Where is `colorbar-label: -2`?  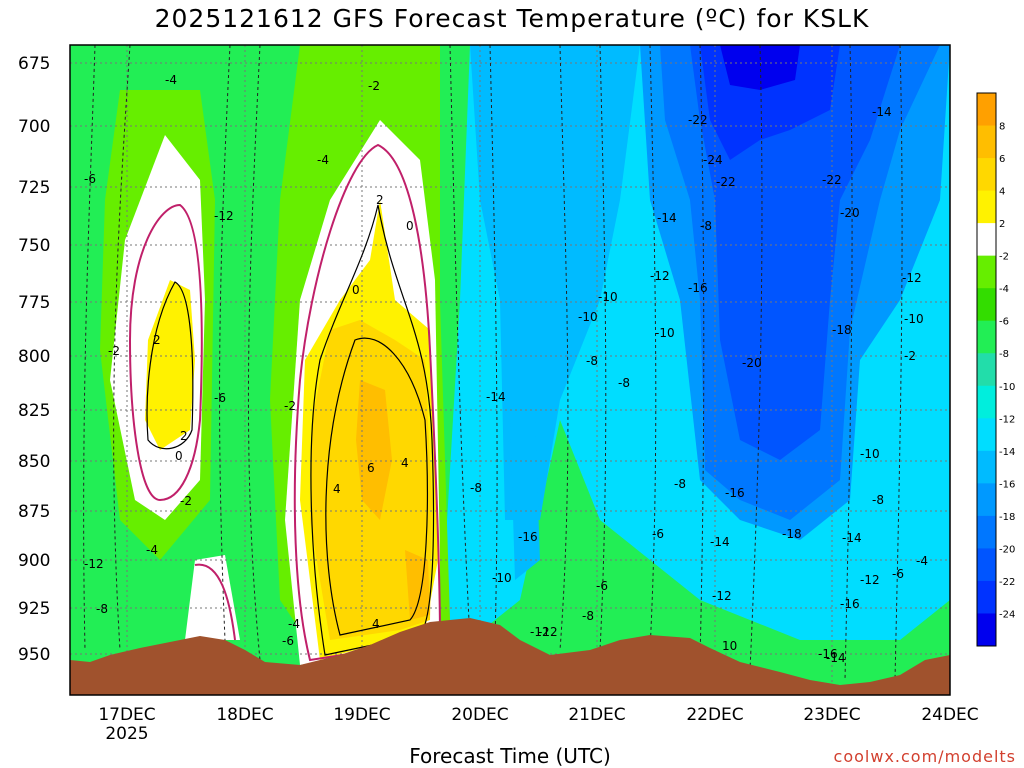 colorbar-label: -2 is located at coordinates (1004, 257).